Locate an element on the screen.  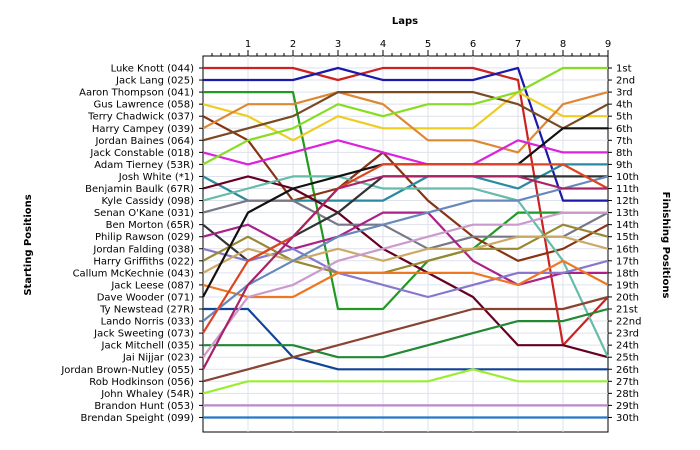
lap-tick-label: 5 is located at coordinates (428, 44).